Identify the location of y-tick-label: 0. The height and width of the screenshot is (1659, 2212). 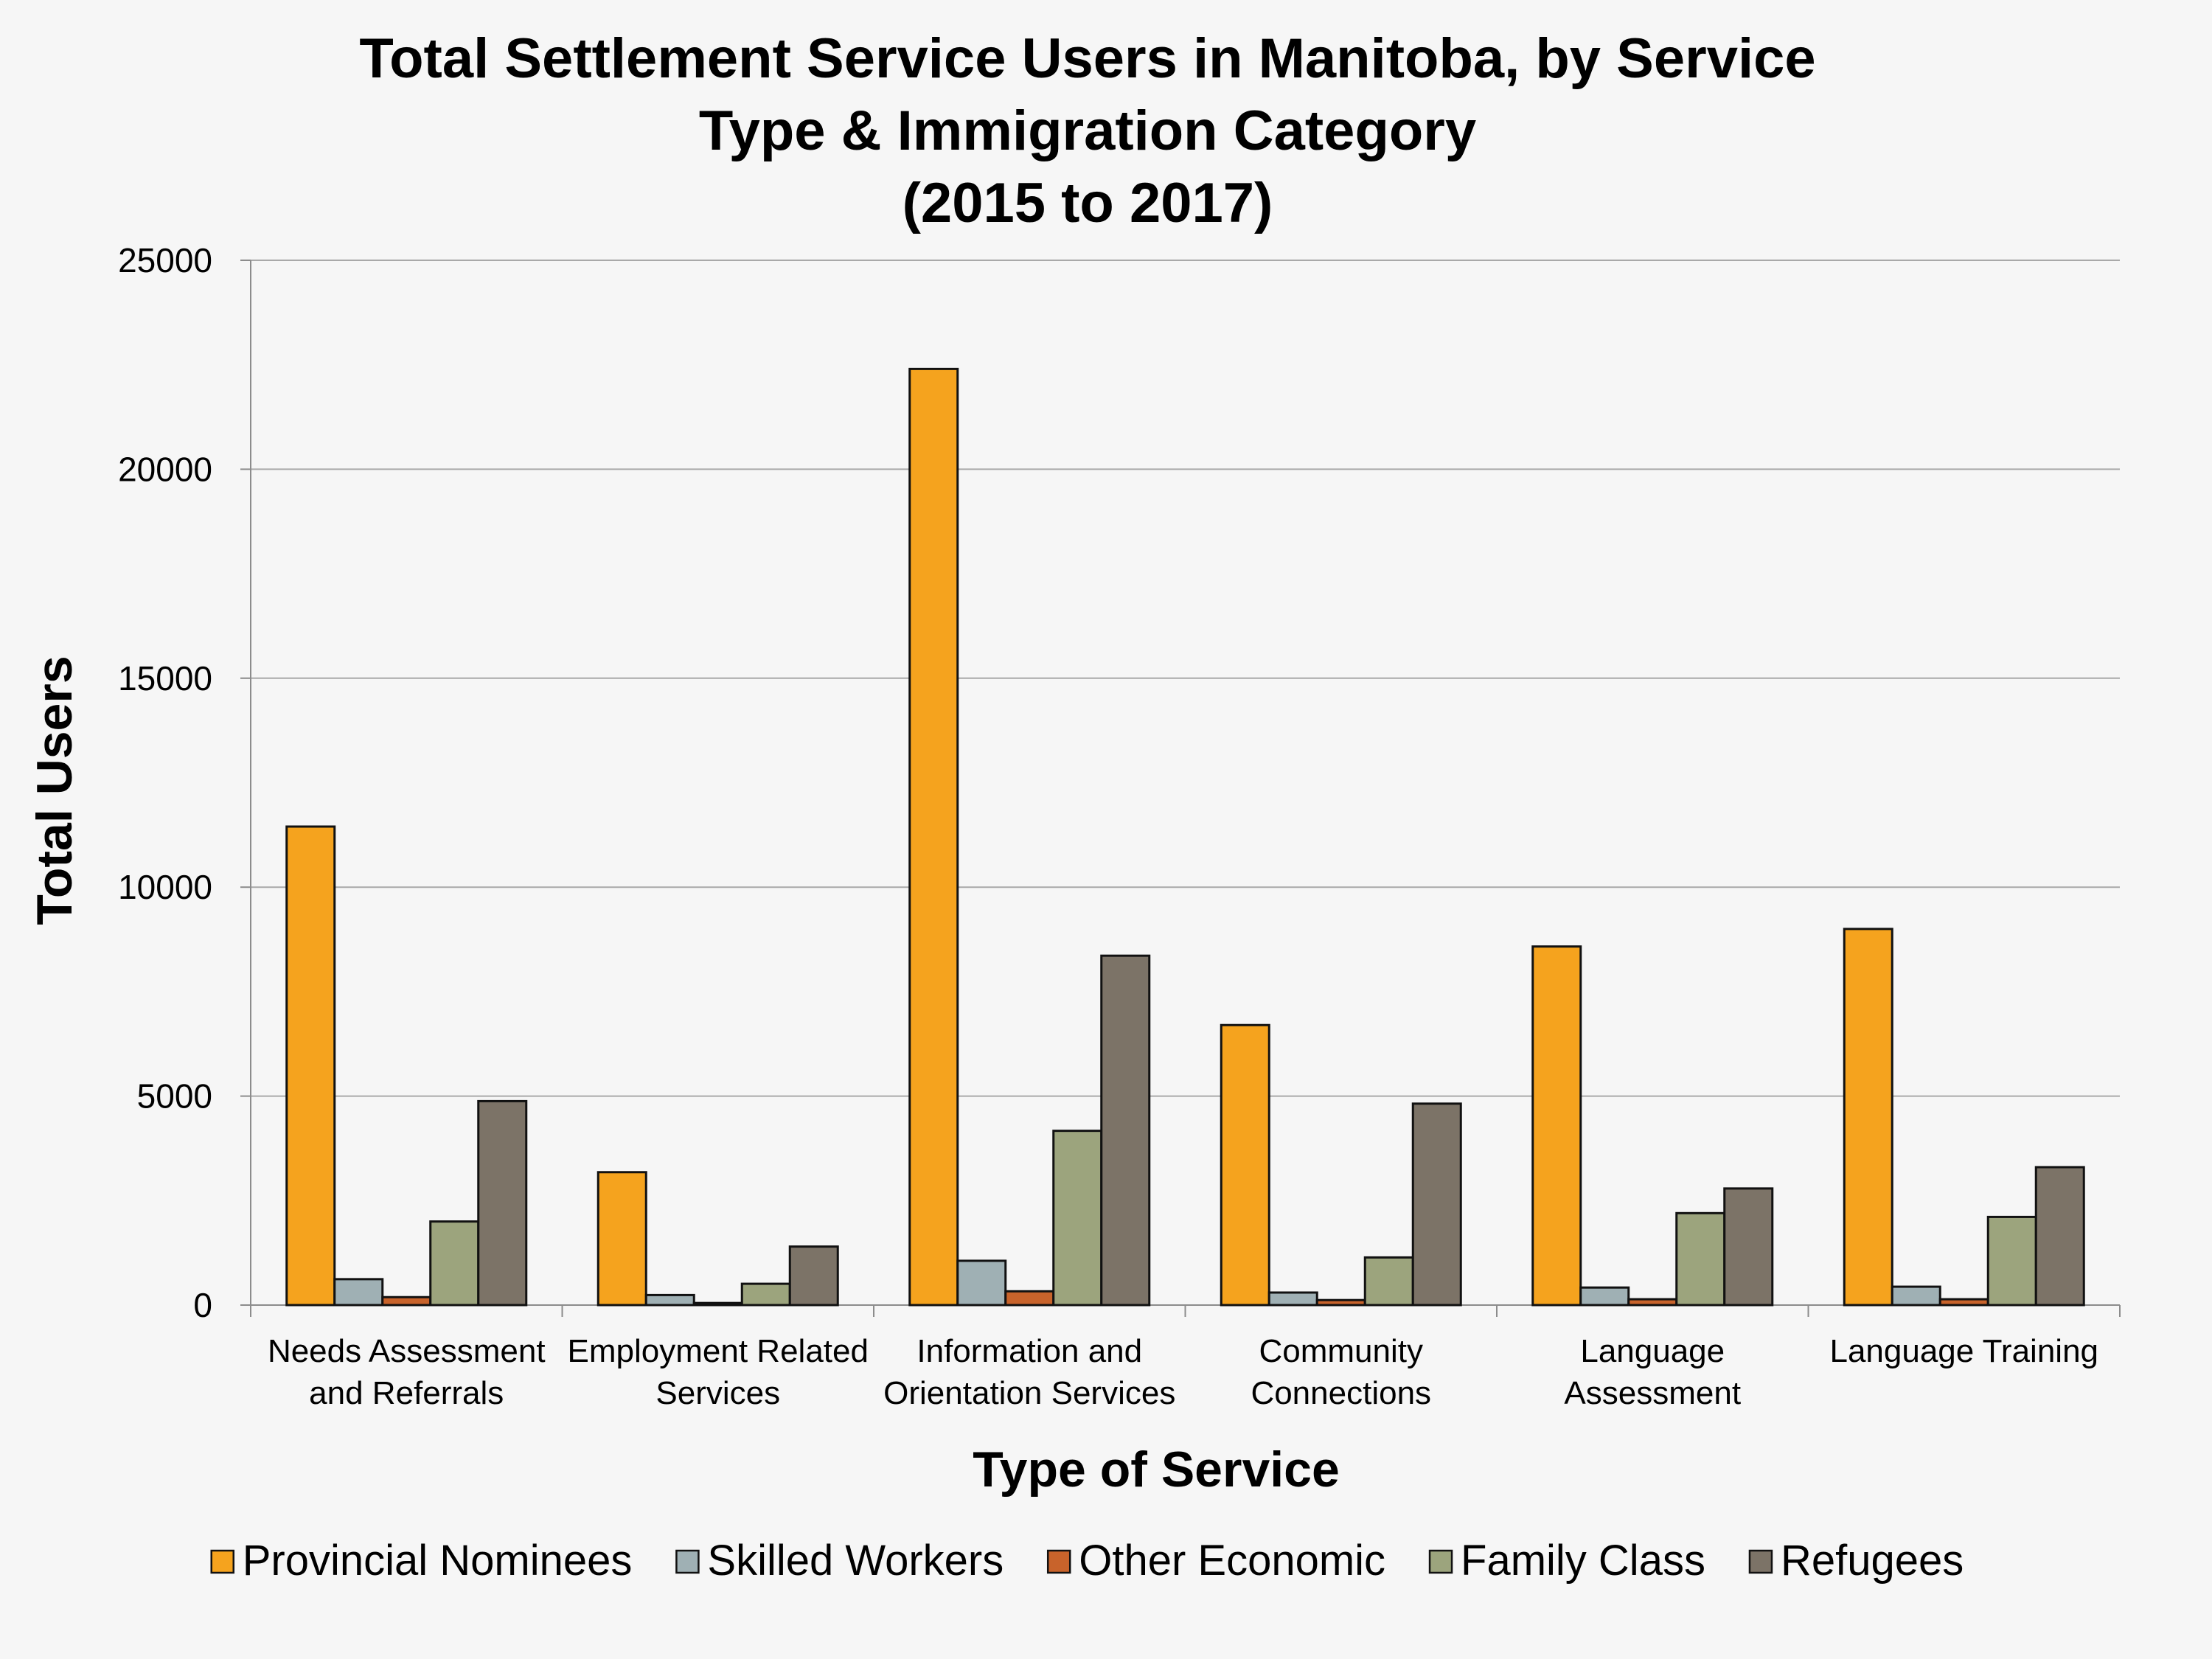
(202, 1305).